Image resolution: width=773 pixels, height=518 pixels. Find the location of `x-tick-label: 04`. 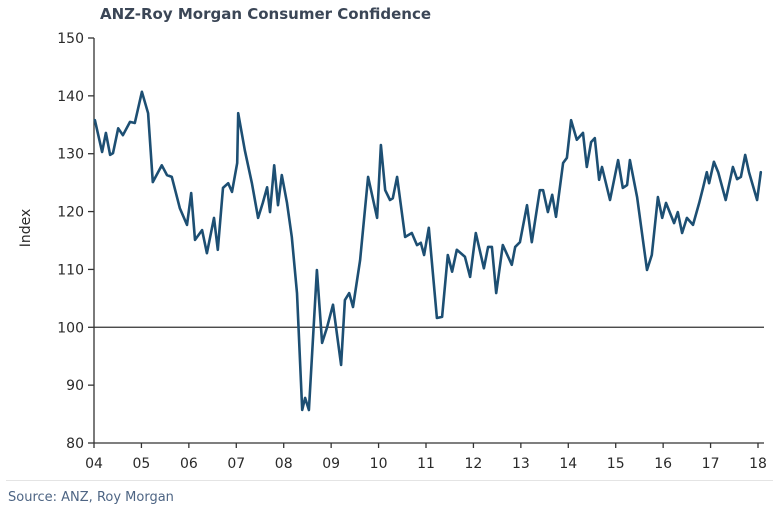

x-tick-label: 04 is located at coordinates (94, 464).